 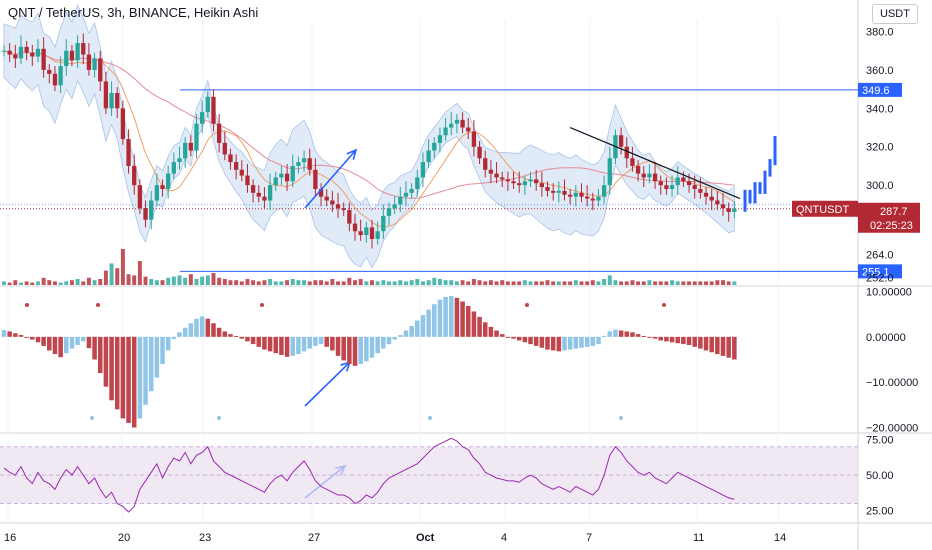 I want to click on chart-title: QNT / TetherUS, 3h, BINANCE, Heikin Ashi, so click(x=133, y=12).